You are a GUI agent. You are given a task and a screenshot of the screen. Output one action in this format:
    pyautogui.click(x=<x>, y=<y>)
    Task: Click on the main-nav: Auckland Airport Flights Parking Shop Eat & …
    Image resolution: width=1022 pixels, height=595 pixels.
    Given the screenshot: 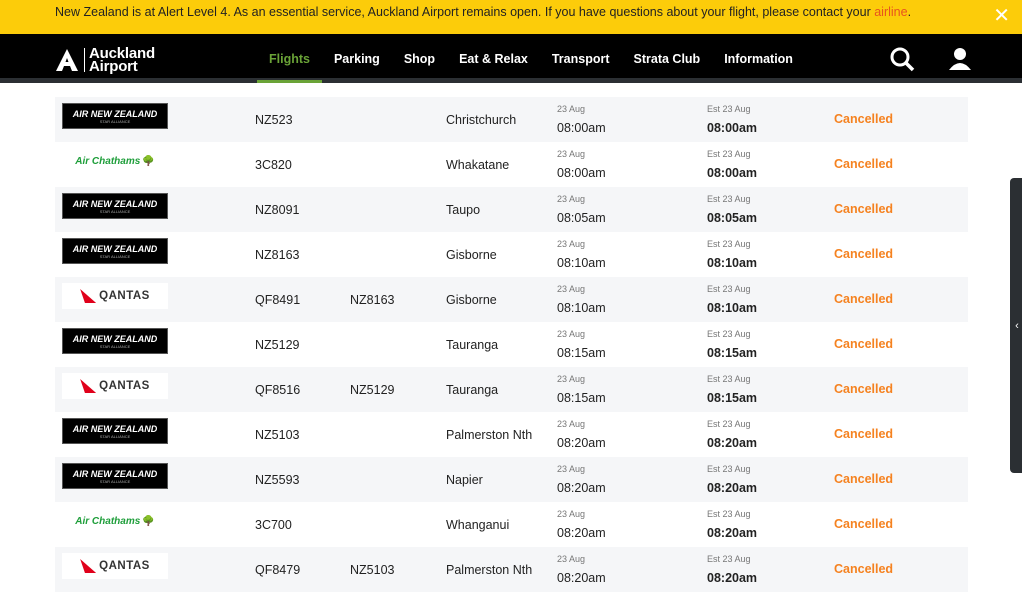 What is the action you would take?
    pyautogui.click(x=511, y=58)
    